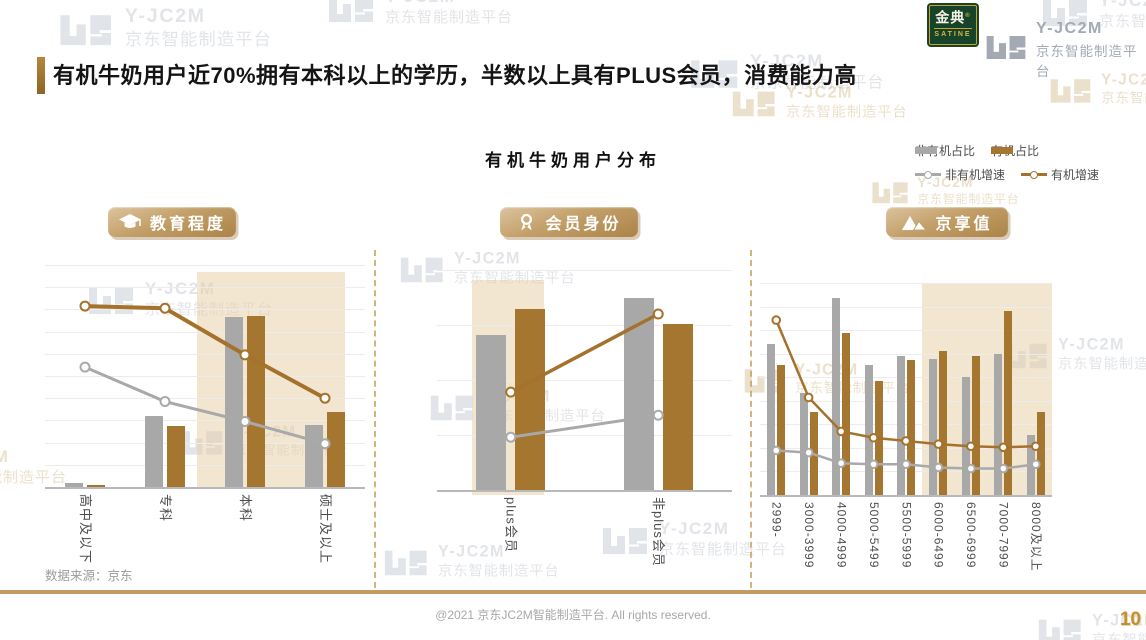 This screenshot has width=1146, height=640. Describe the element at coordinates (1002, 150) in the screenshot. I see `legend-swatch-organic-bar` at that location.